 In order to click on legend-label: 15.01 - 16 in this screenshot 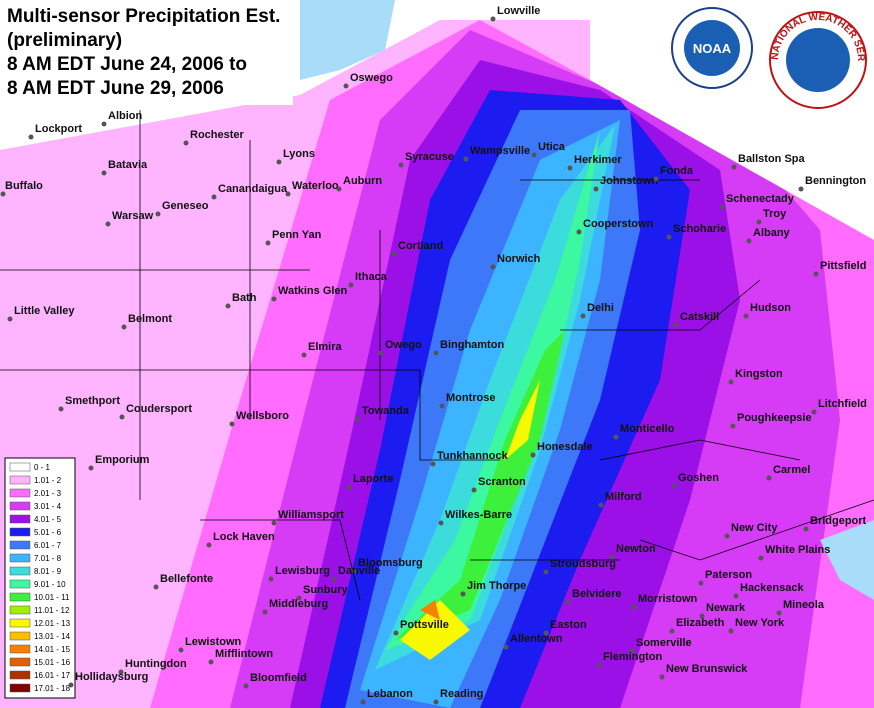, I will do `click(52, 662)`.